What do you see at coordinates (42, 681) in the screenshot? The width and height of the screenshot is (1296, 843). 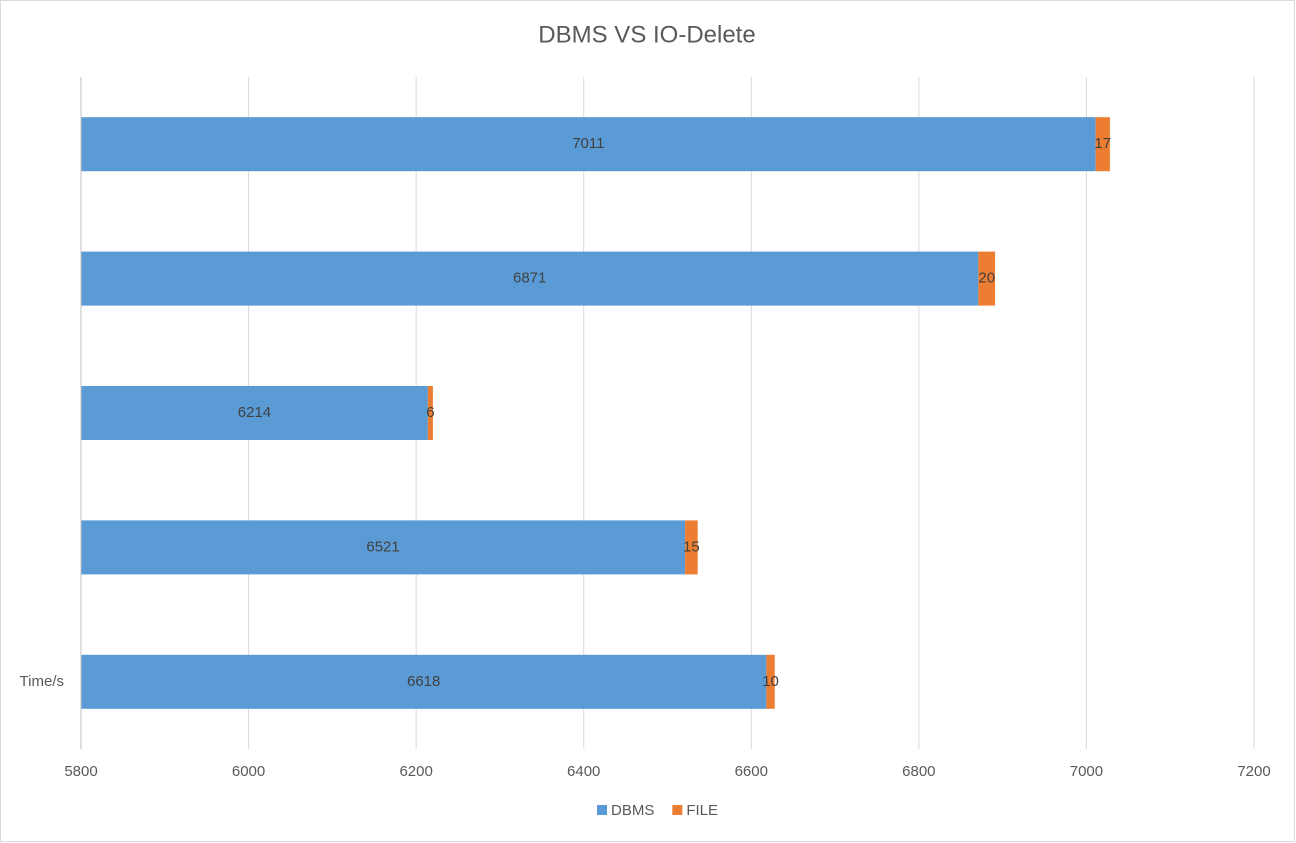 I see `y-tick-label: Time/s` at bounding box center [42, 681].